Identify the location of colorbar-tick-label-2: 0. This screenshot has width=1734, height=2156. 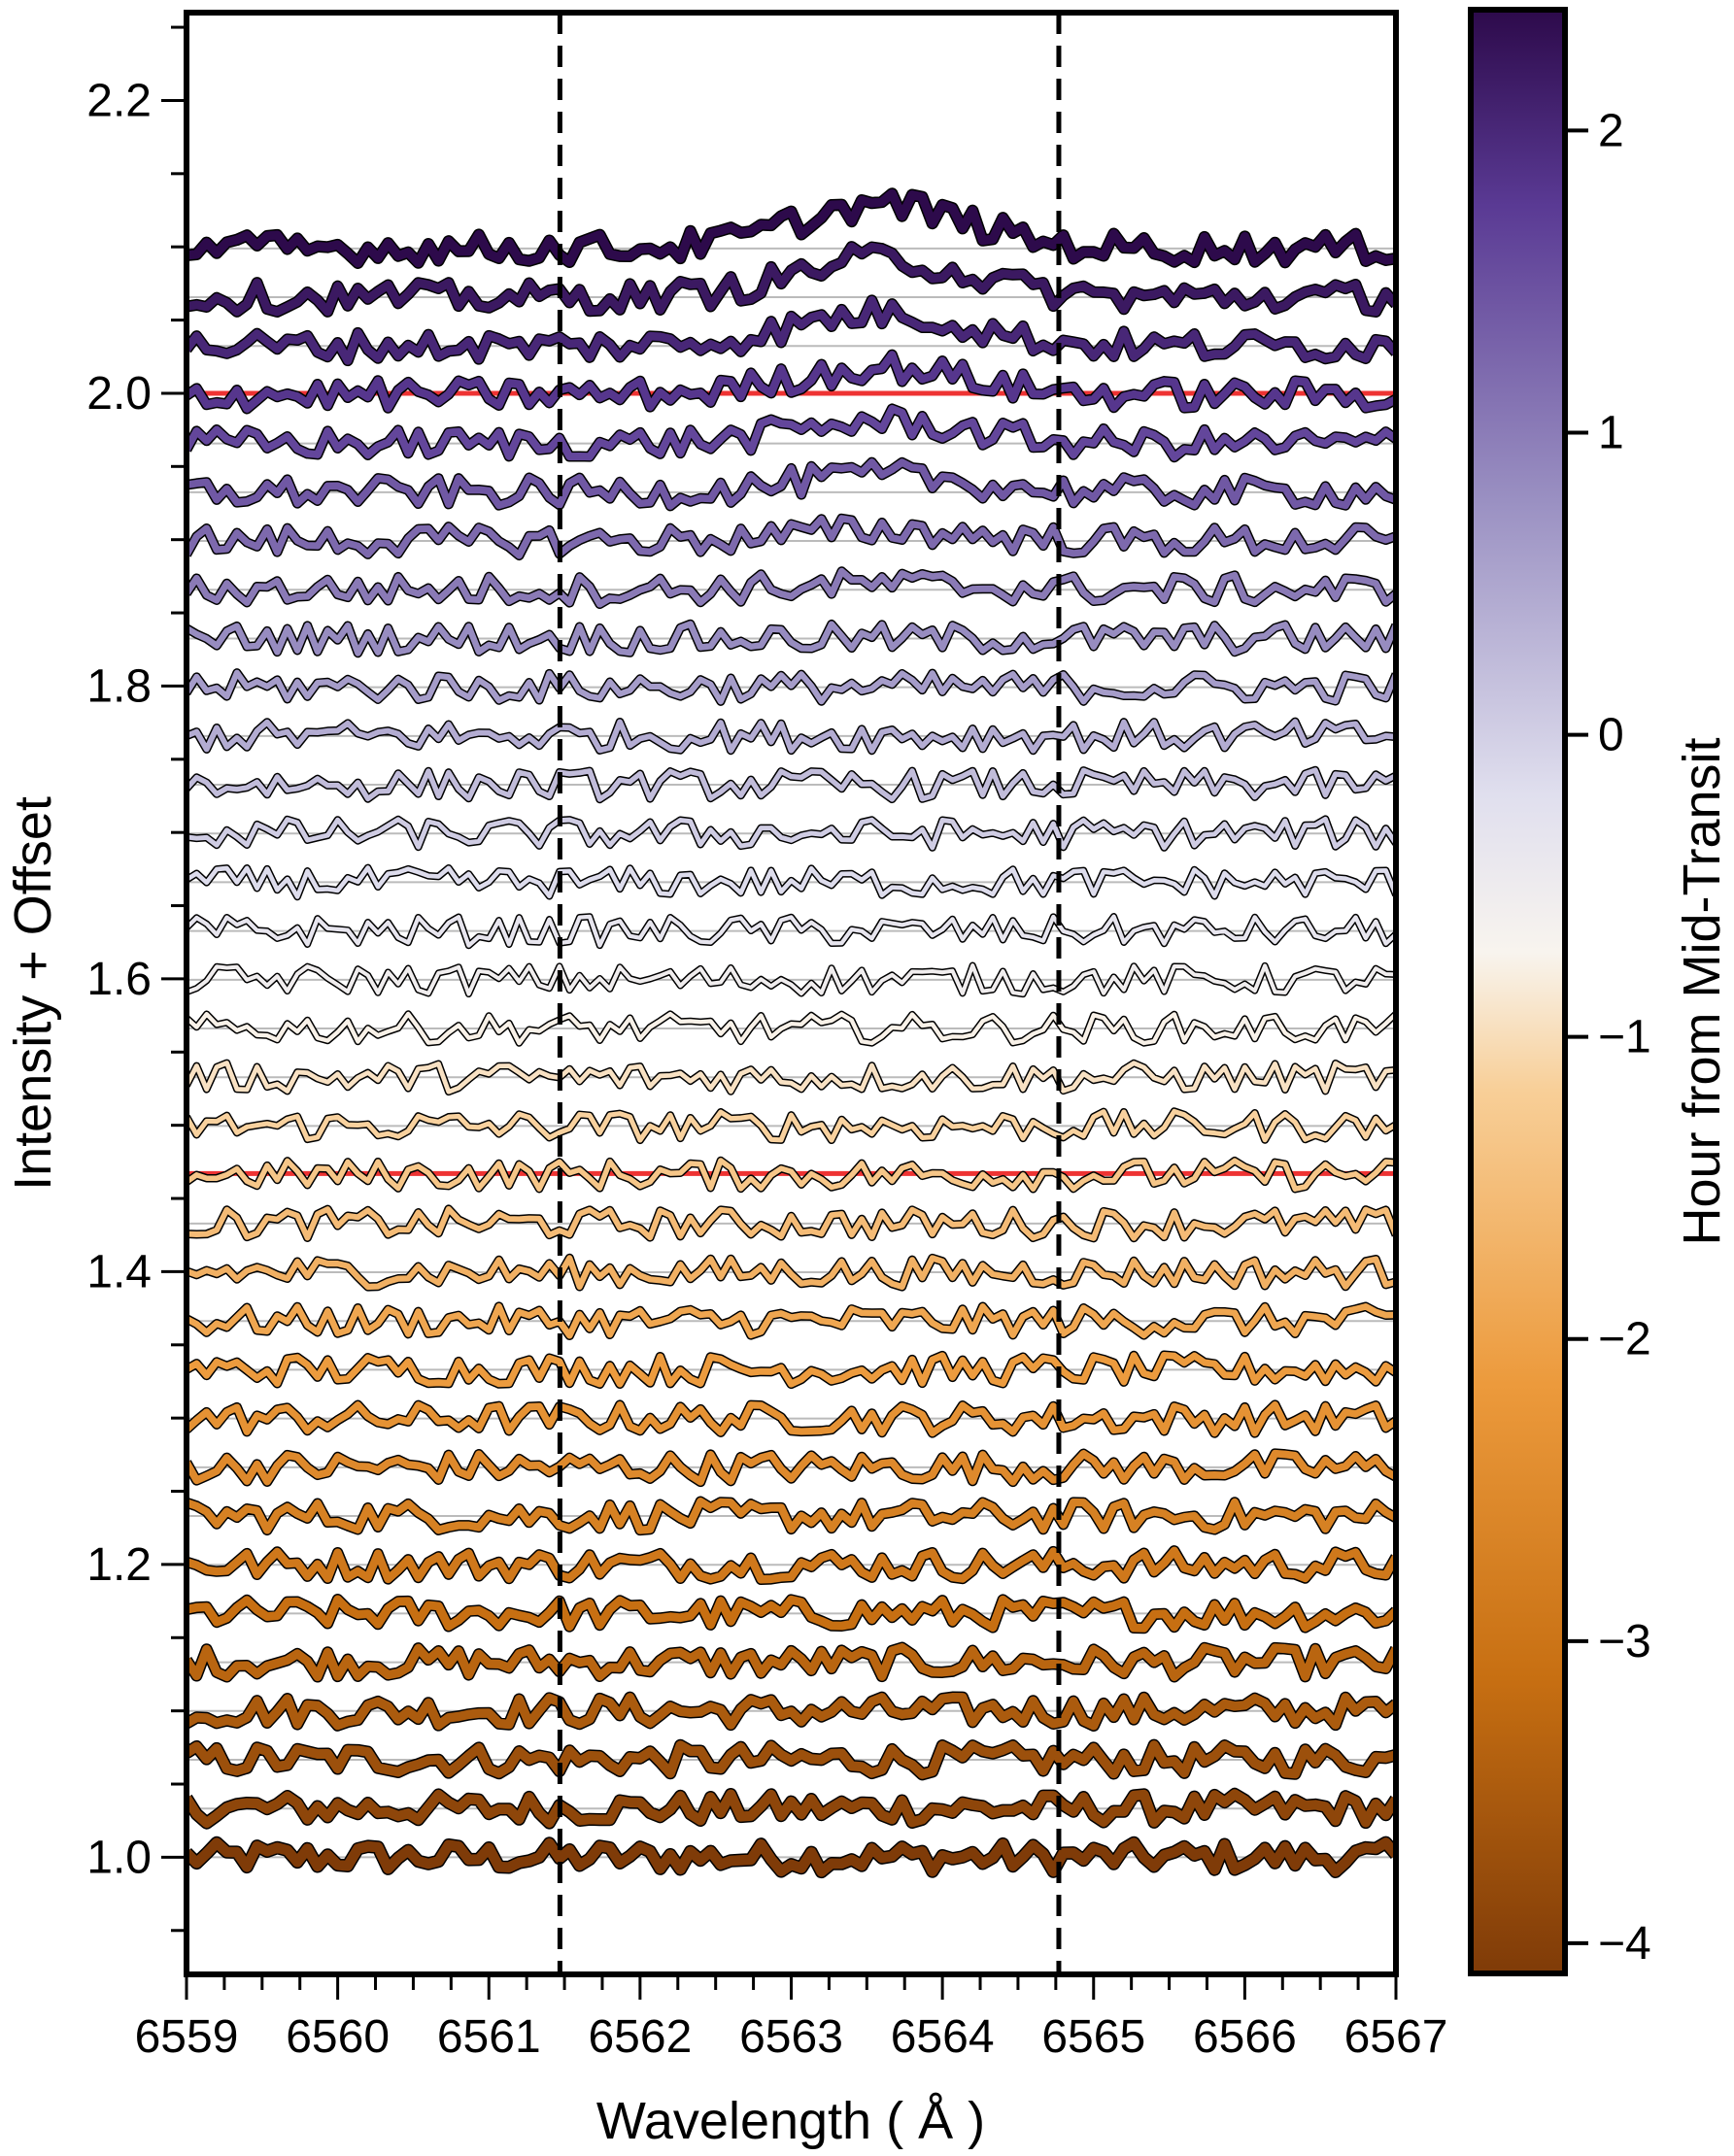
(1611, 735).